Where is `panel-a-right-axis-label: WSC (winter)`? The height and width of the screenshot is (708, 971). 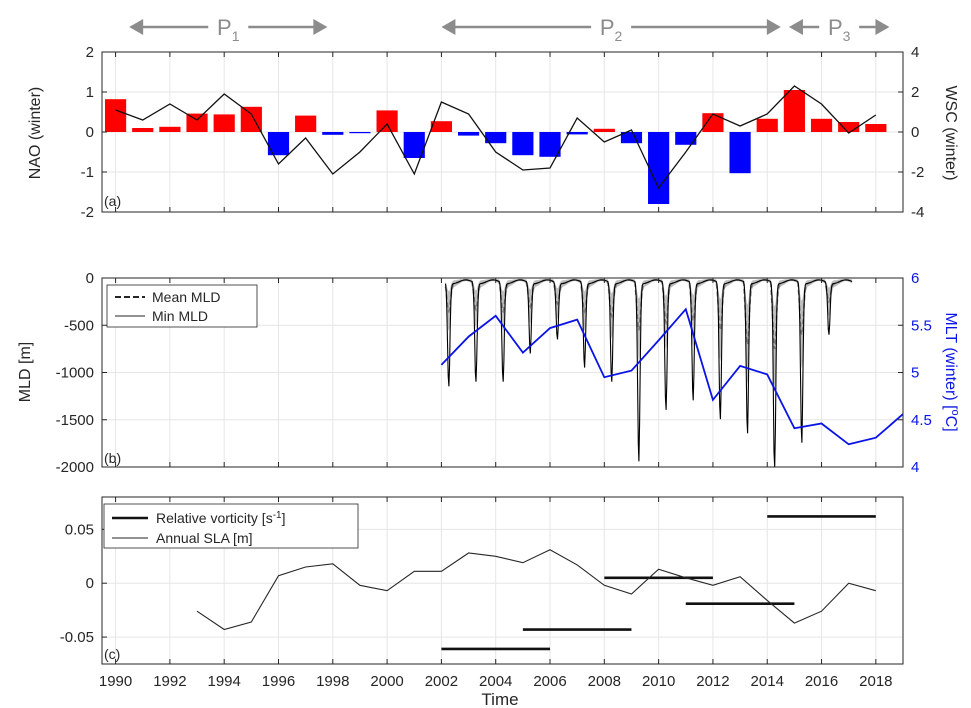
panel-a-right-axis-label: WSC (winter) is located at coordinates (950, 132).